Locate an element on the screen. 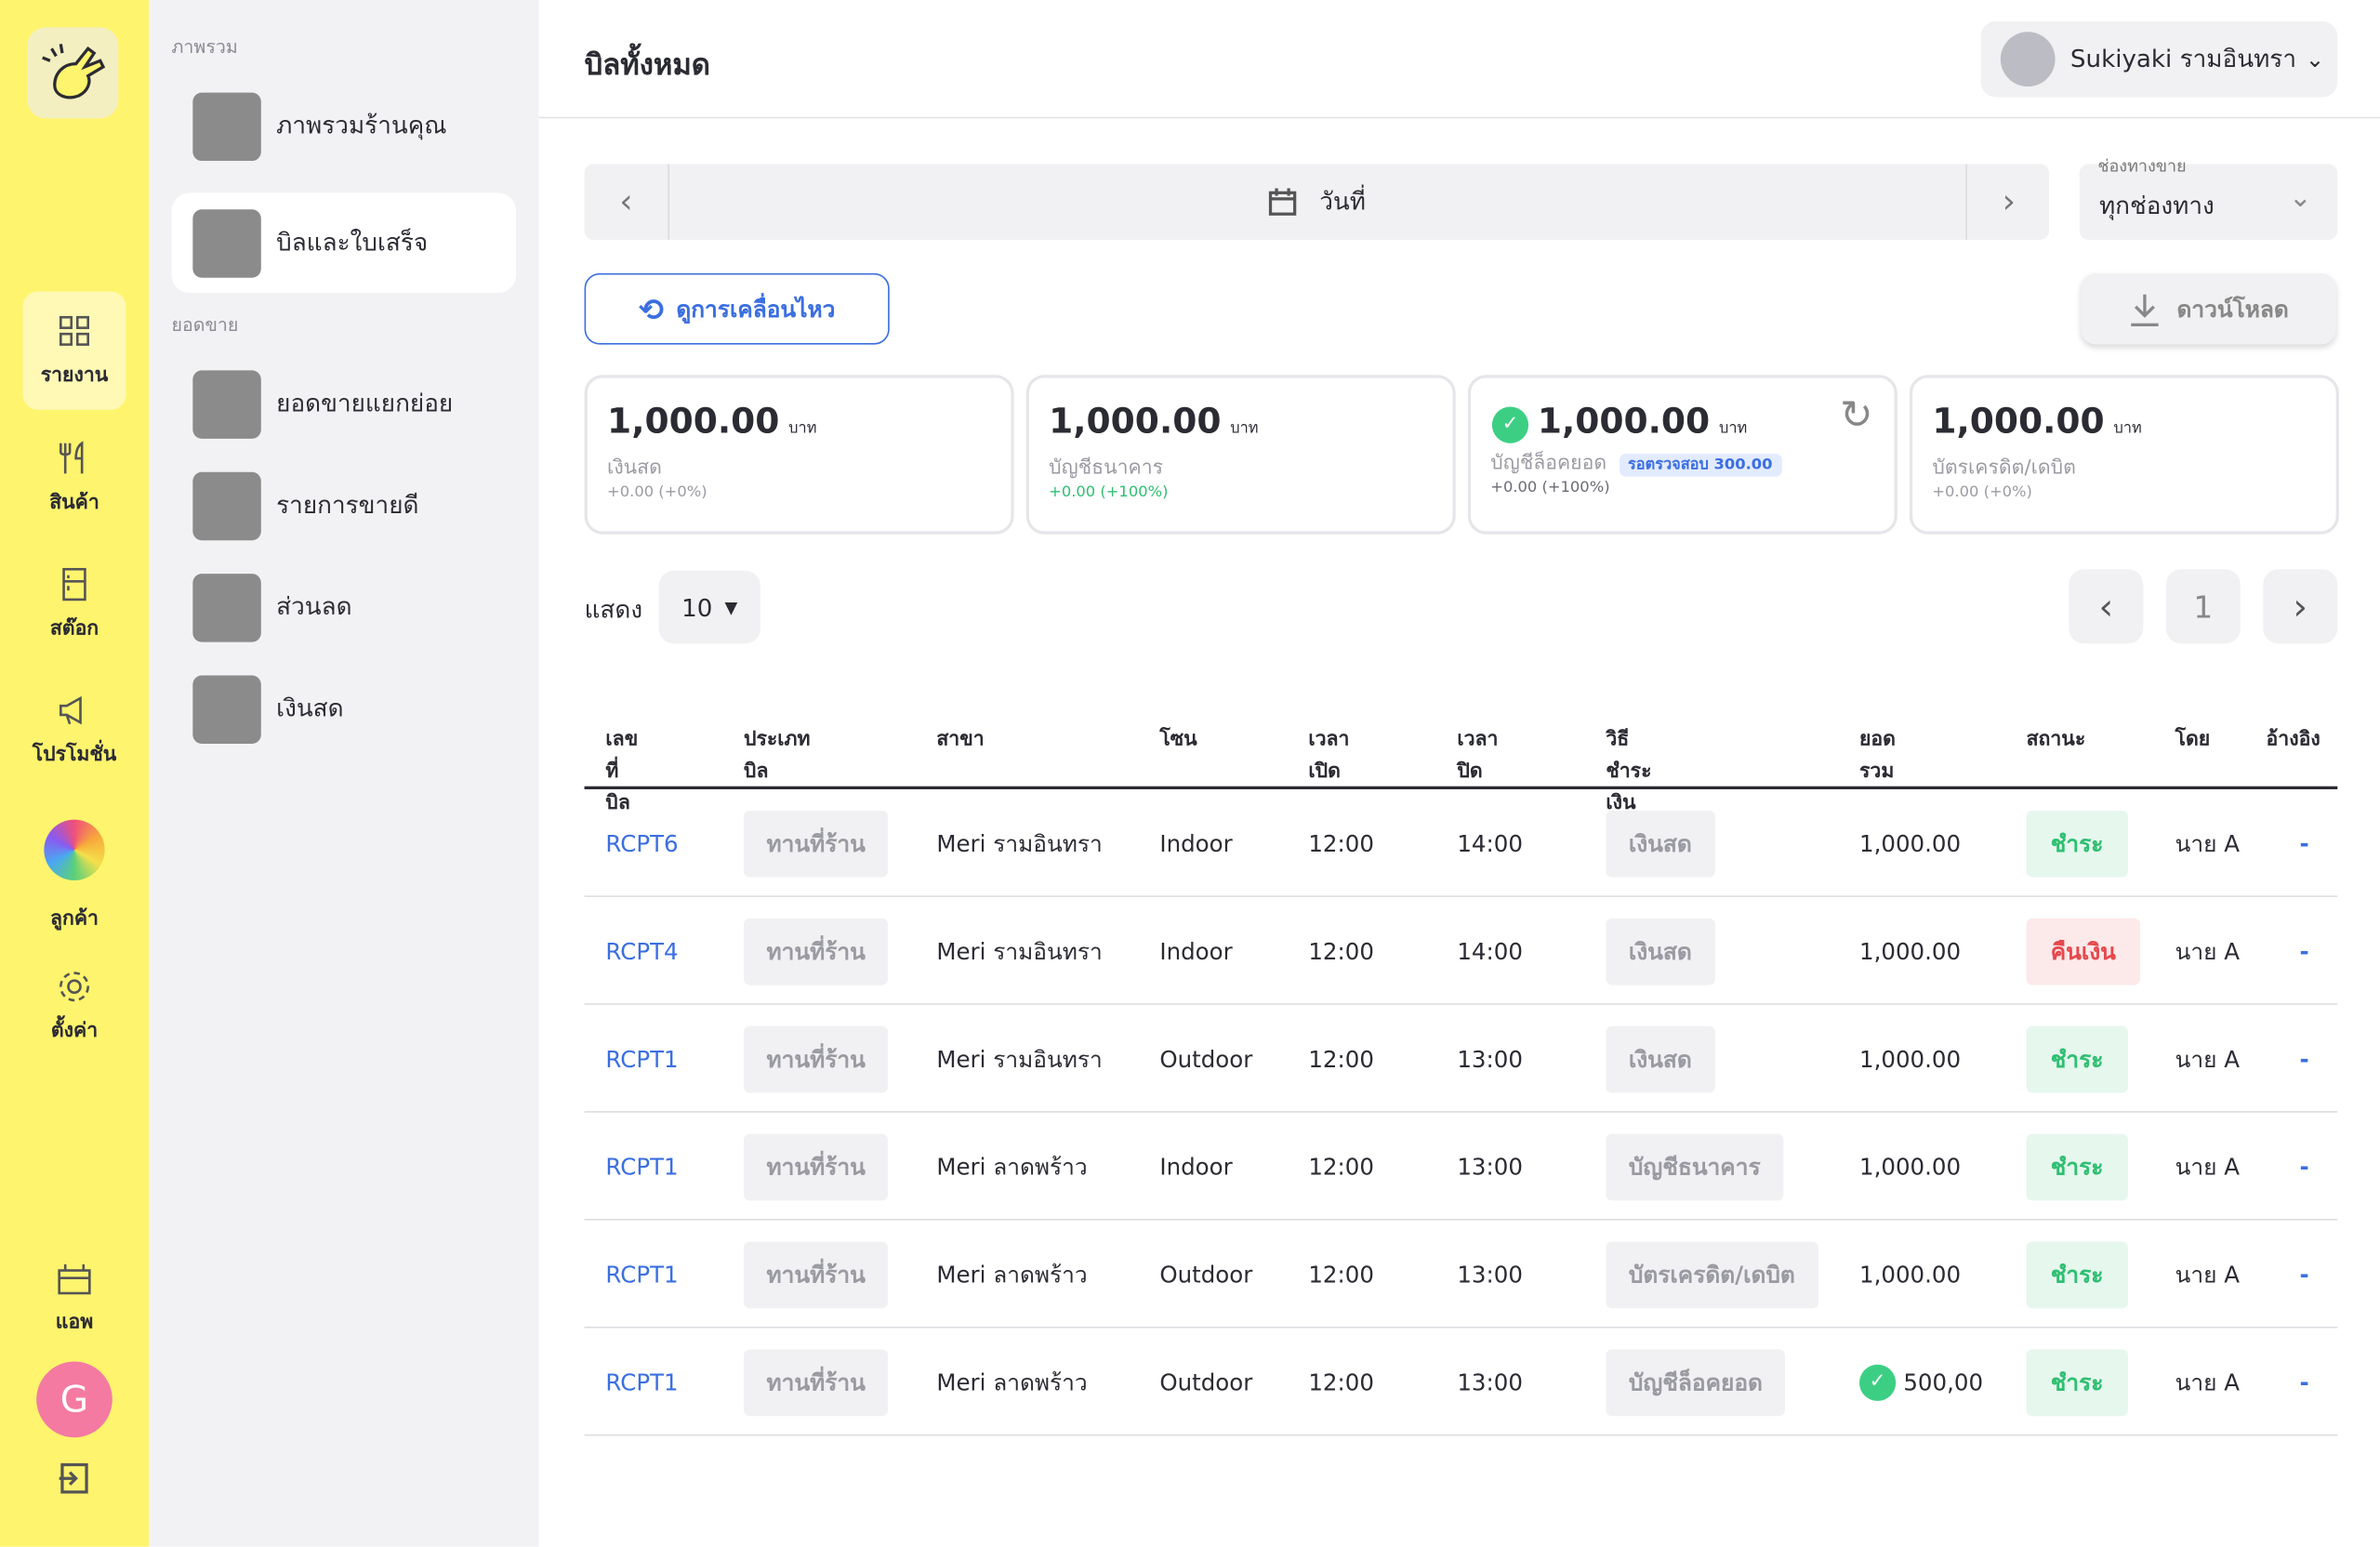 This screenshot has width=2380, height=1547. menu-item: ภาพรวมร้านคุณ is located at coordinates (343, 126).